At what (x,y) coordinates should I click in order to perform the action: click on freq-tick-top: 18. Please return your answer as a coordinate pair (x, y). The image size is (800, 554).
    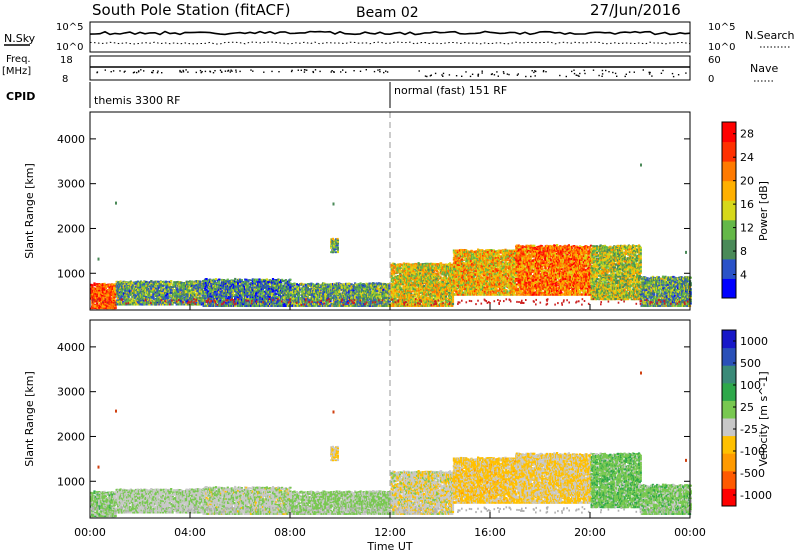
    Looking at the image, I should click on (66, 60).